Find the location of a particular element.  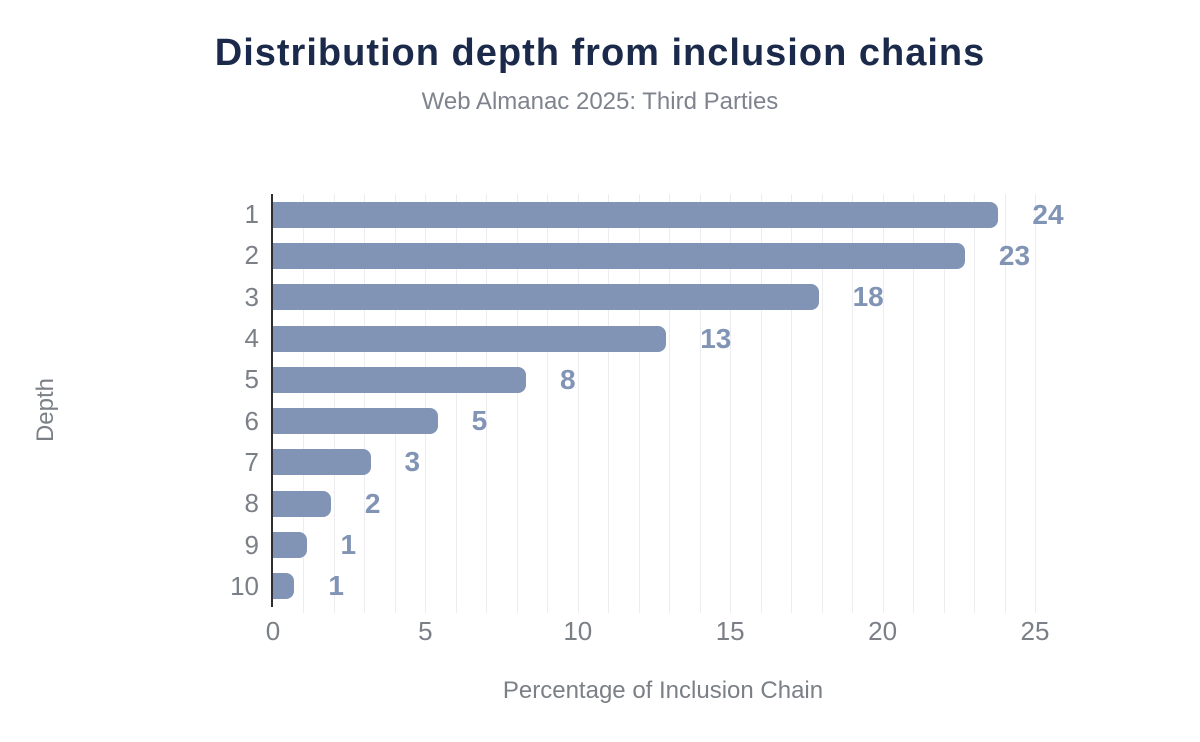

category-label: 4 is located at coordinates (251, 338).